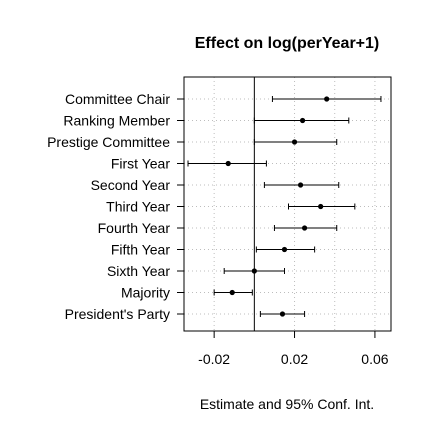  I want to click on x-tick-label: 0.02, so click(294, 359).